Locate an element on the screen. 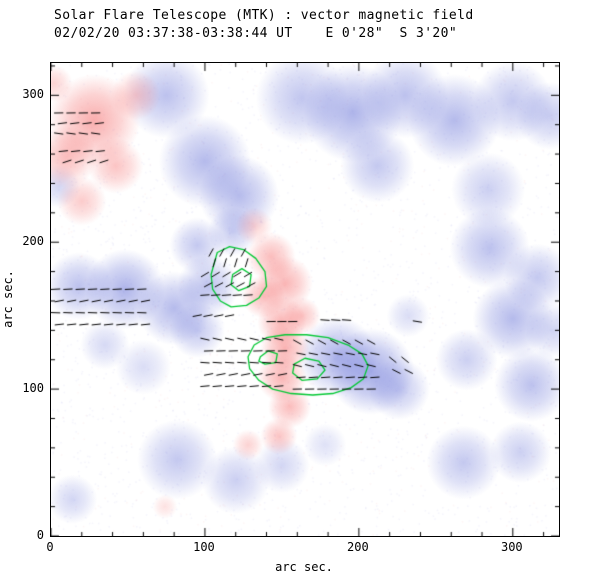 The height and width of the screenshot is (585, 612). x-tick-label: 0 is located at coordinates (50, 547).